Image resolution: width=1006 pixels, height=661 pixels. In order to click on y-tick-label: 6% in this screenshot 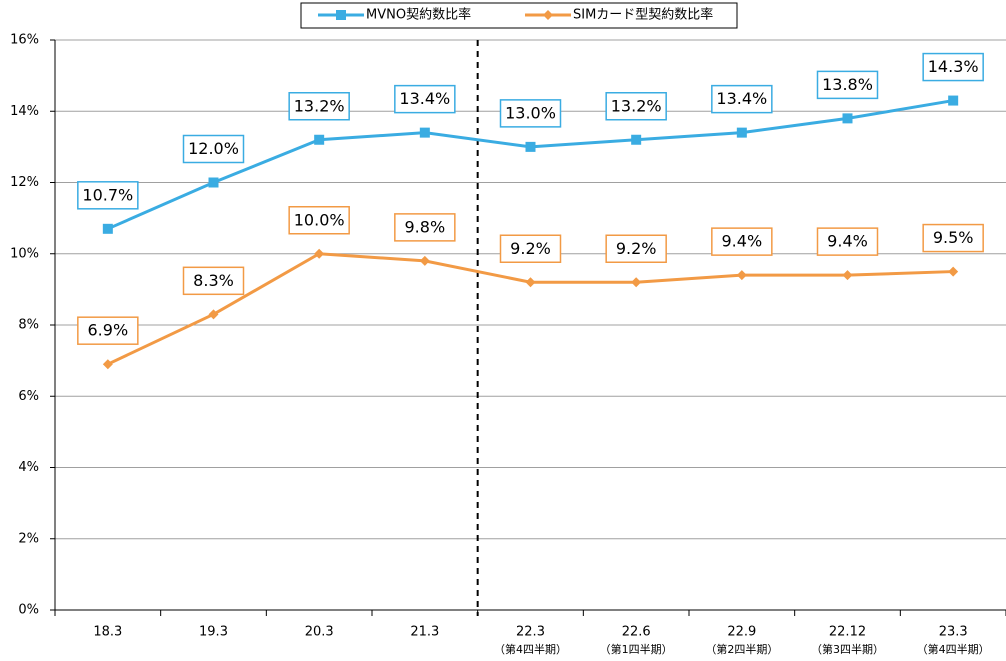, I will do `click(28, 396)`.